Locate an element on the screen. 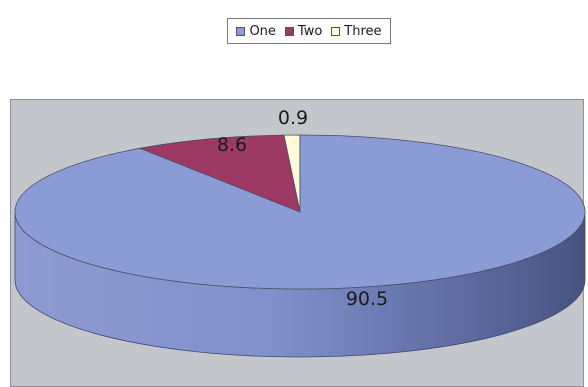 Image resolution: width=588 pixels, height=387 pixels. pie-slice-two is located at coordinates (219, 173).